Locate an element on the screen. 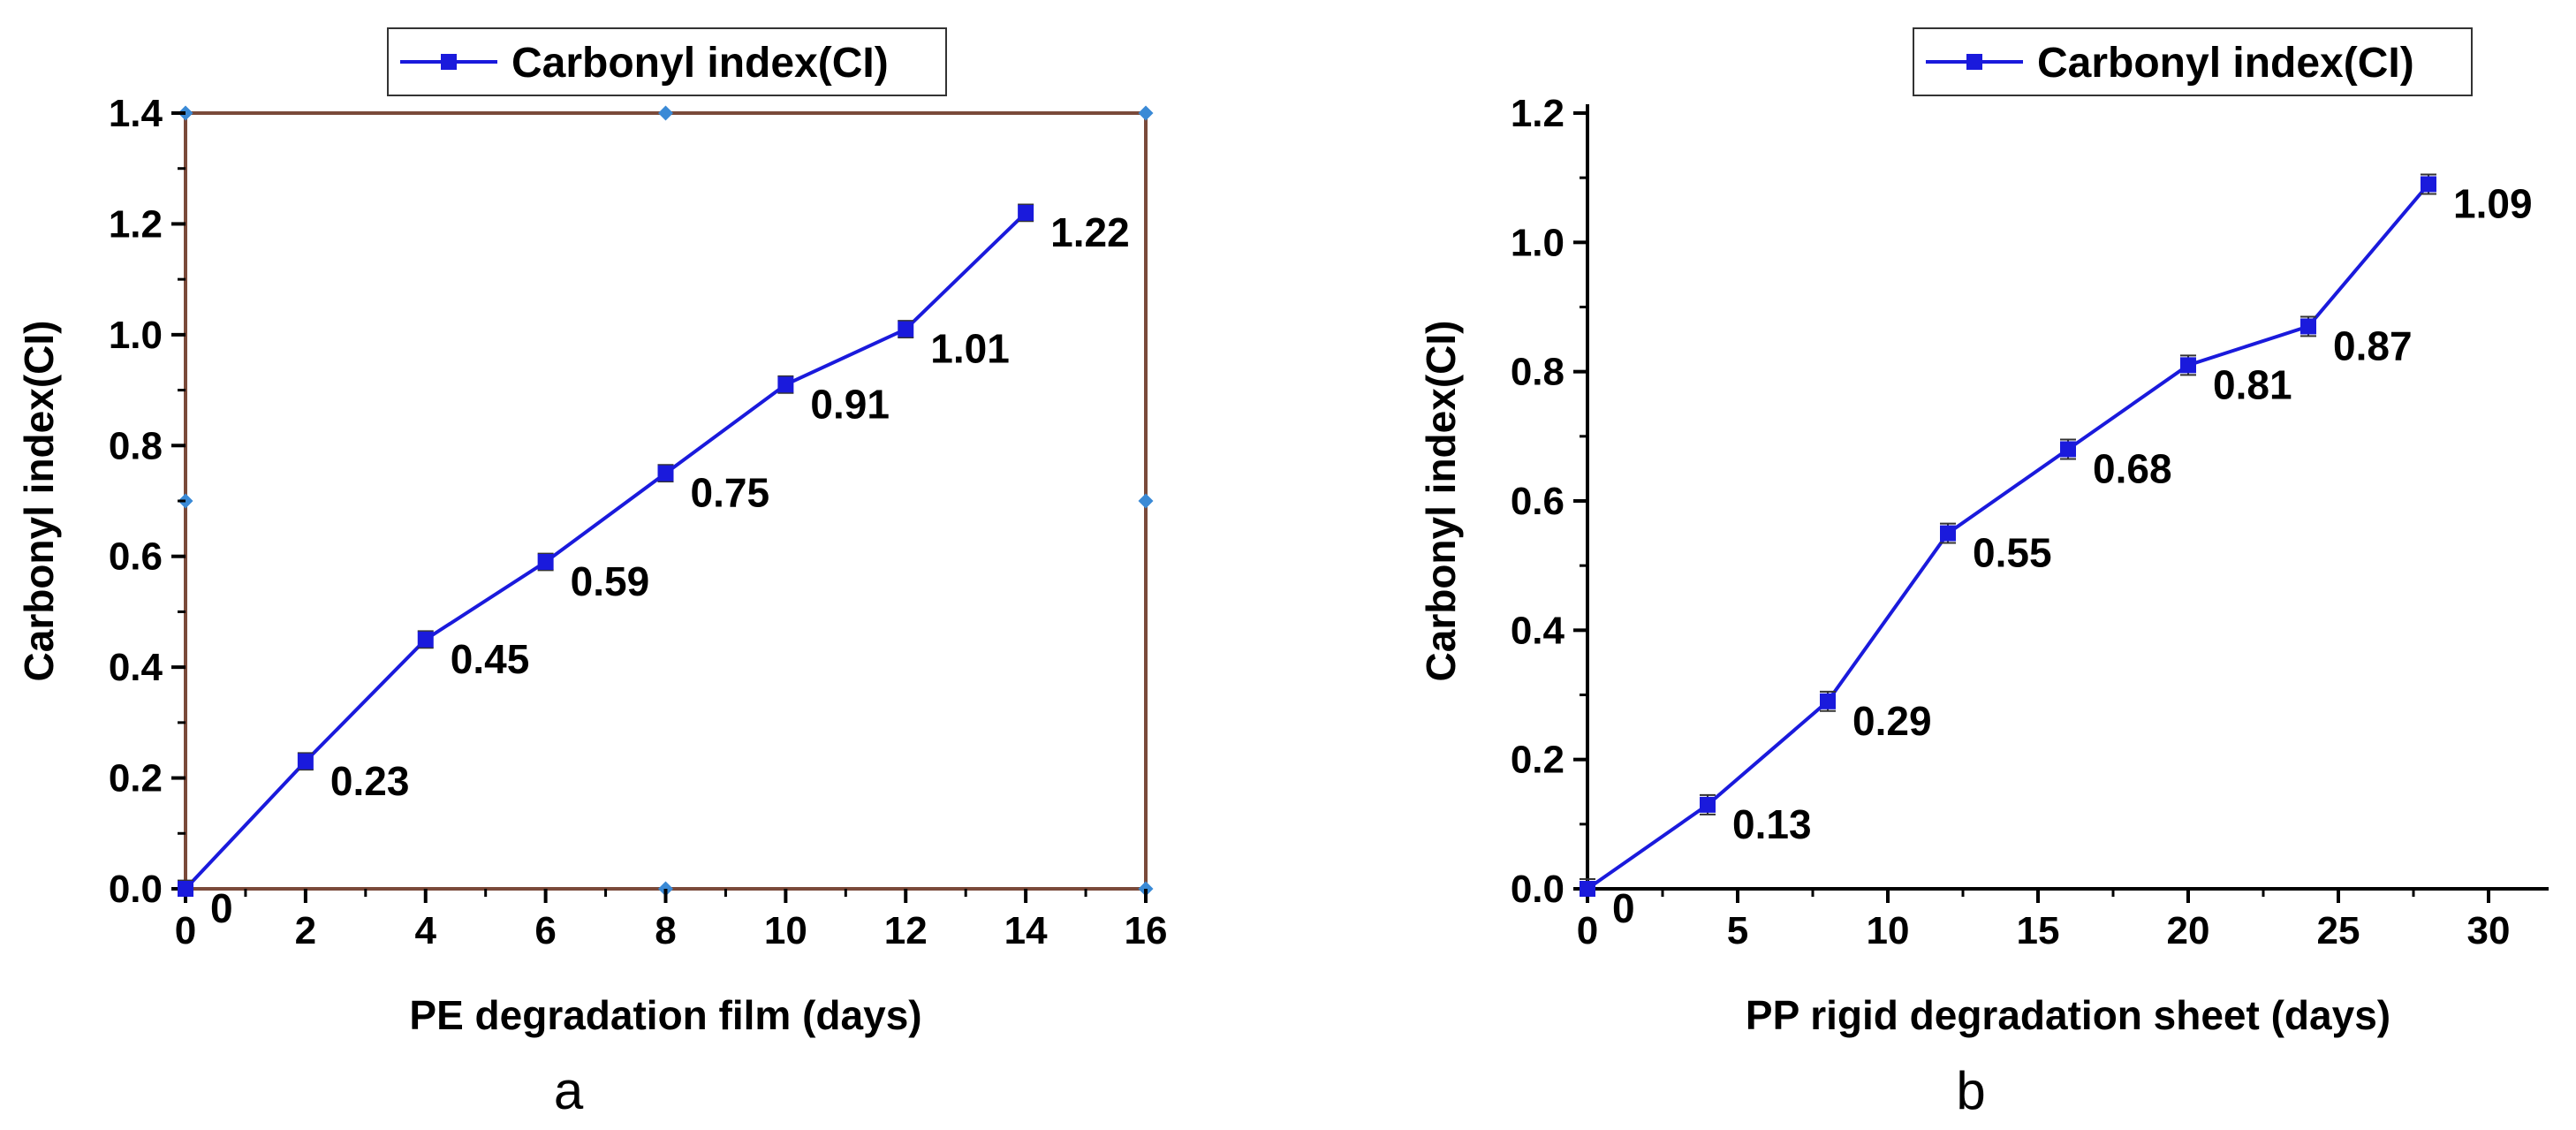 Image resolution: width=2576 pixels, height=1130 pixels. data-label: 0.55 is located at coordinates (2012, 553).